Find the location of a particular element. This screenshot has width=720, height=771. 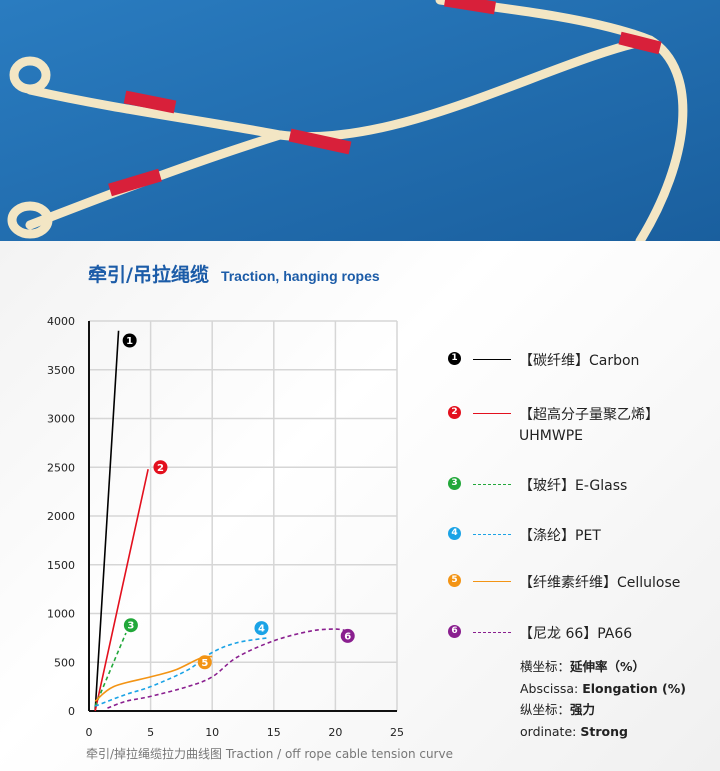

legend-label: 【纤维素纤维】Cellulose is located at coordinates (600, 583).